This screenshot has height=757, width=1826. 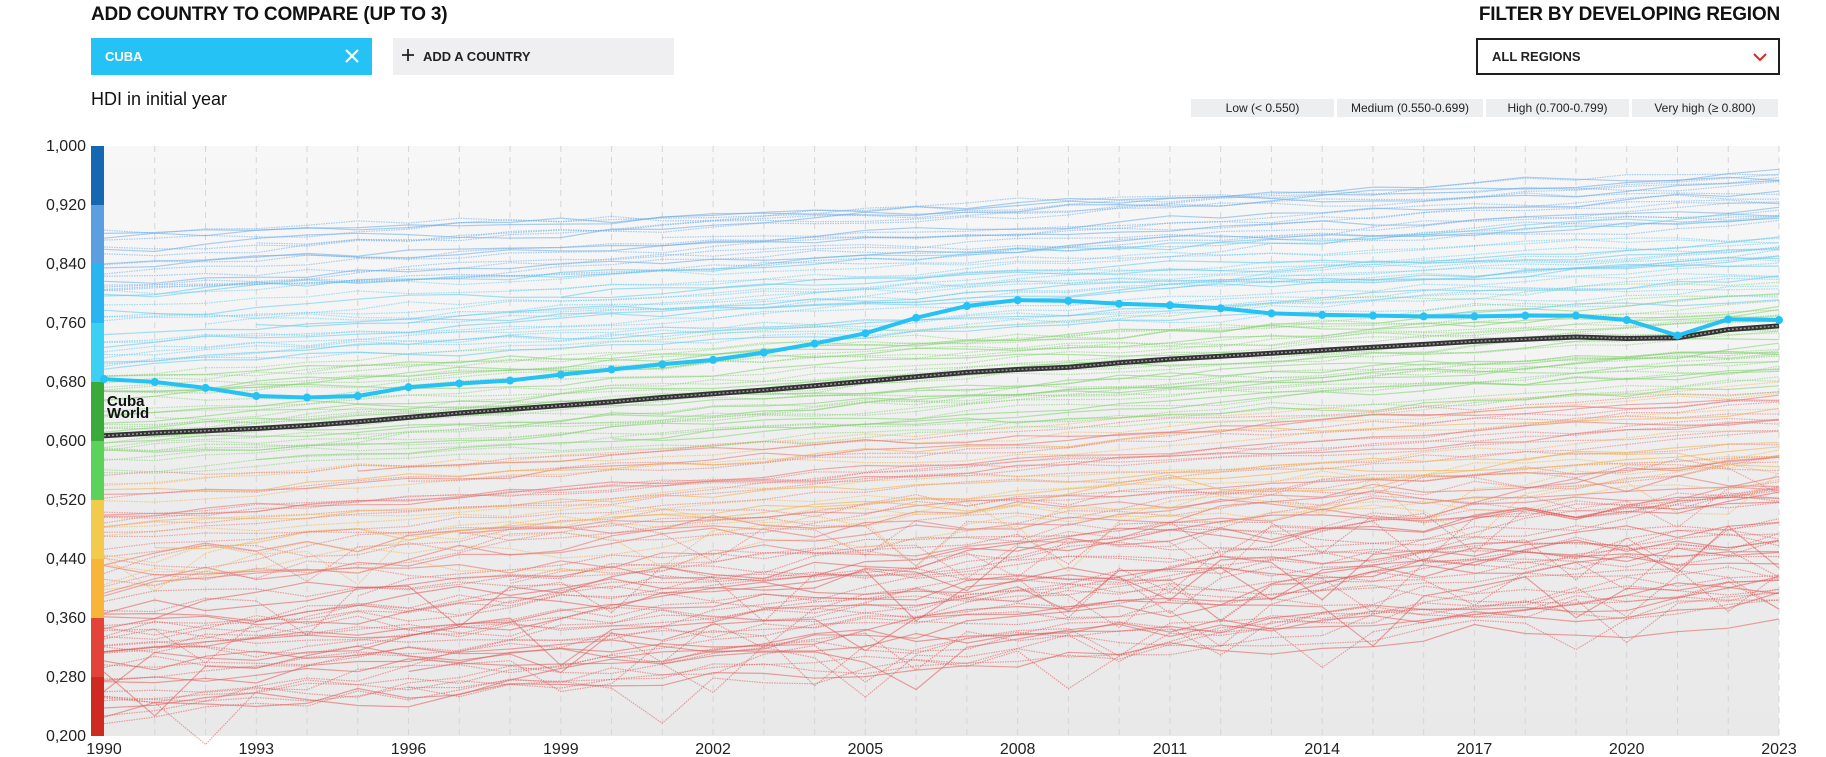 I want to click on chevron-down-icon, so click(x=1760, y=58).